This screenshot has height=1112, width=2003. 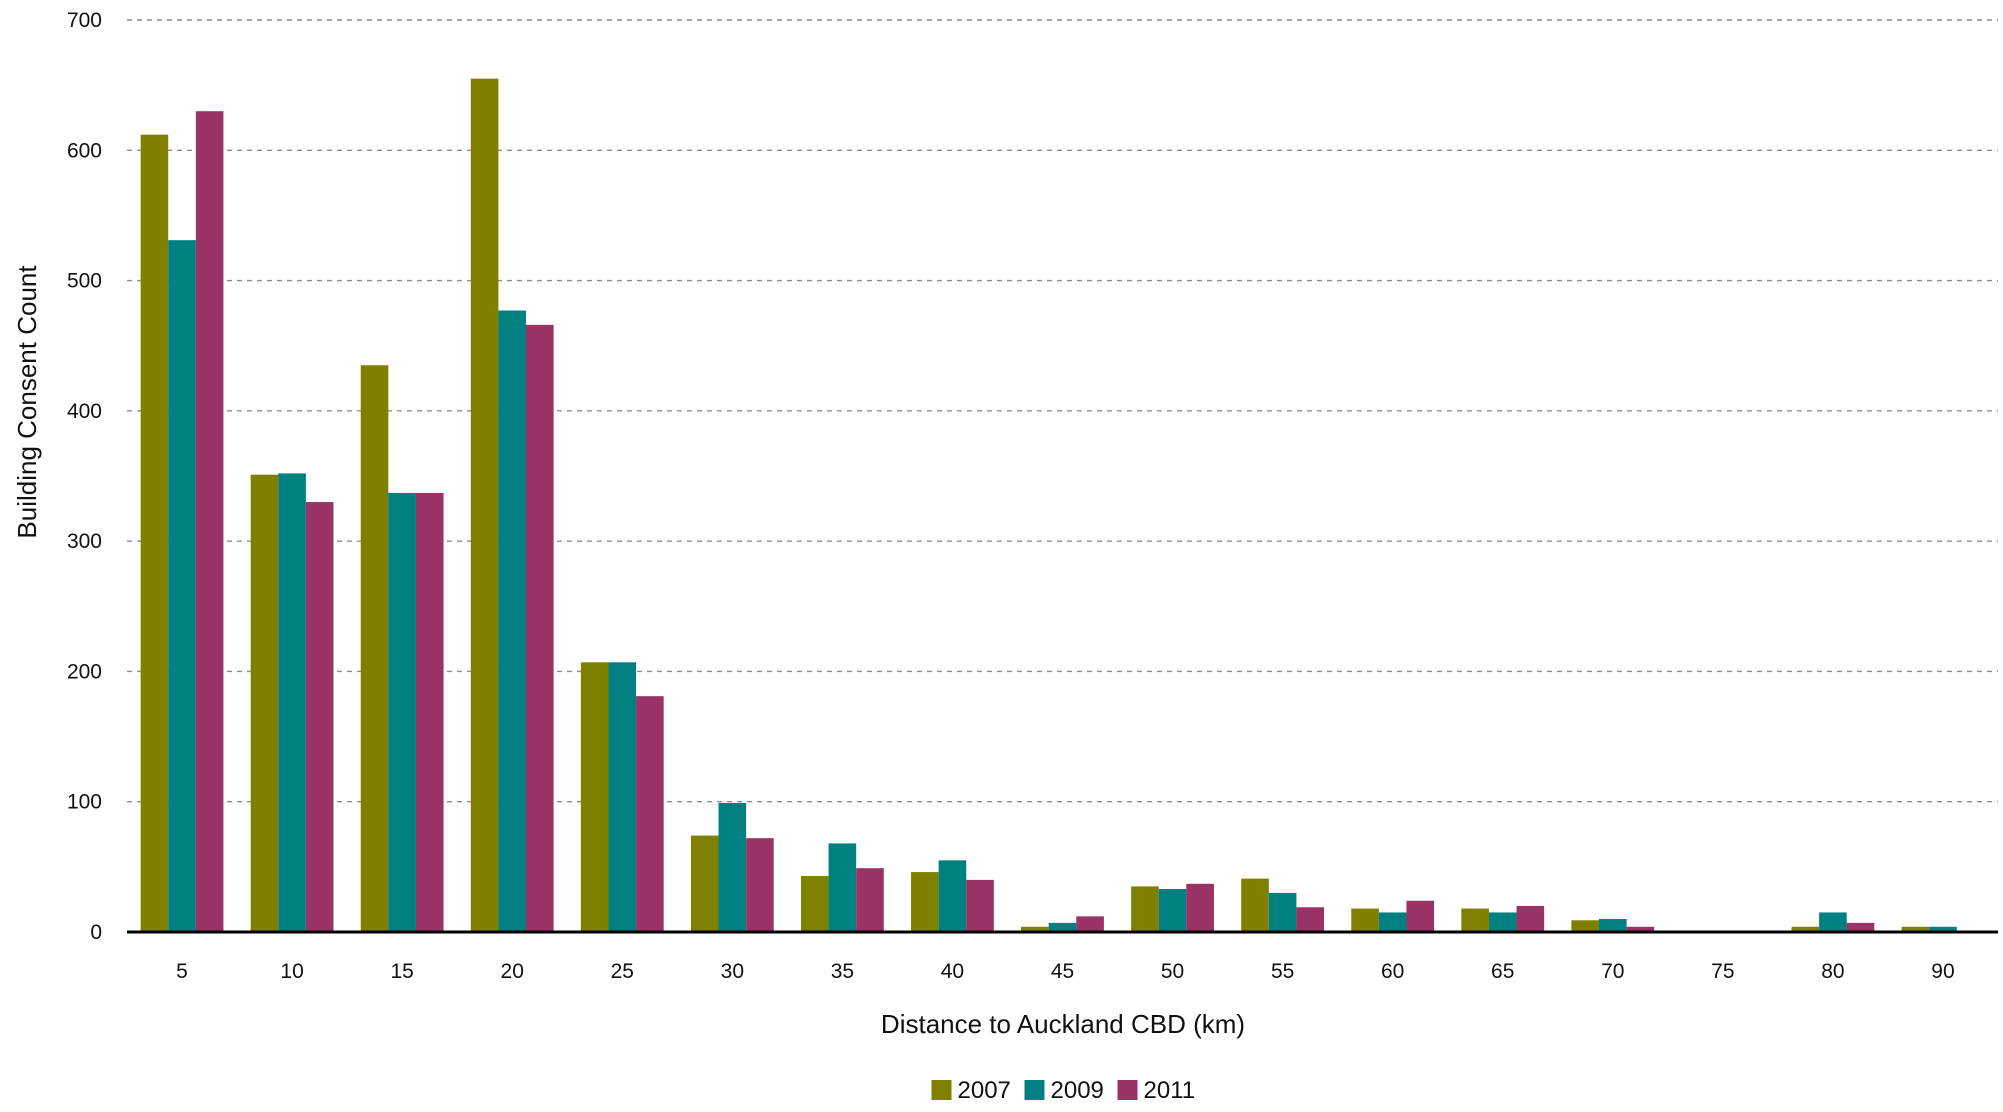 I want to click on x-tick-labels: 5 10 15 20 25 30 35 40 45 50 55 60 65 70 75 80 90, so click(x=1065, y=971).